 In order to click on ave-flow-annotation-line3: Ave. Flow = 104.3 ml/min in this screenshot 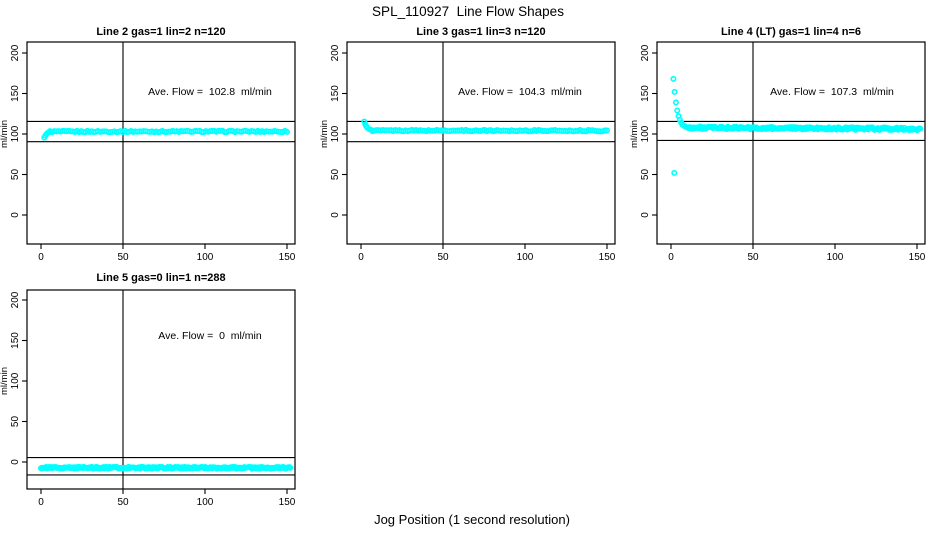, I will do `click(520, 92)`.